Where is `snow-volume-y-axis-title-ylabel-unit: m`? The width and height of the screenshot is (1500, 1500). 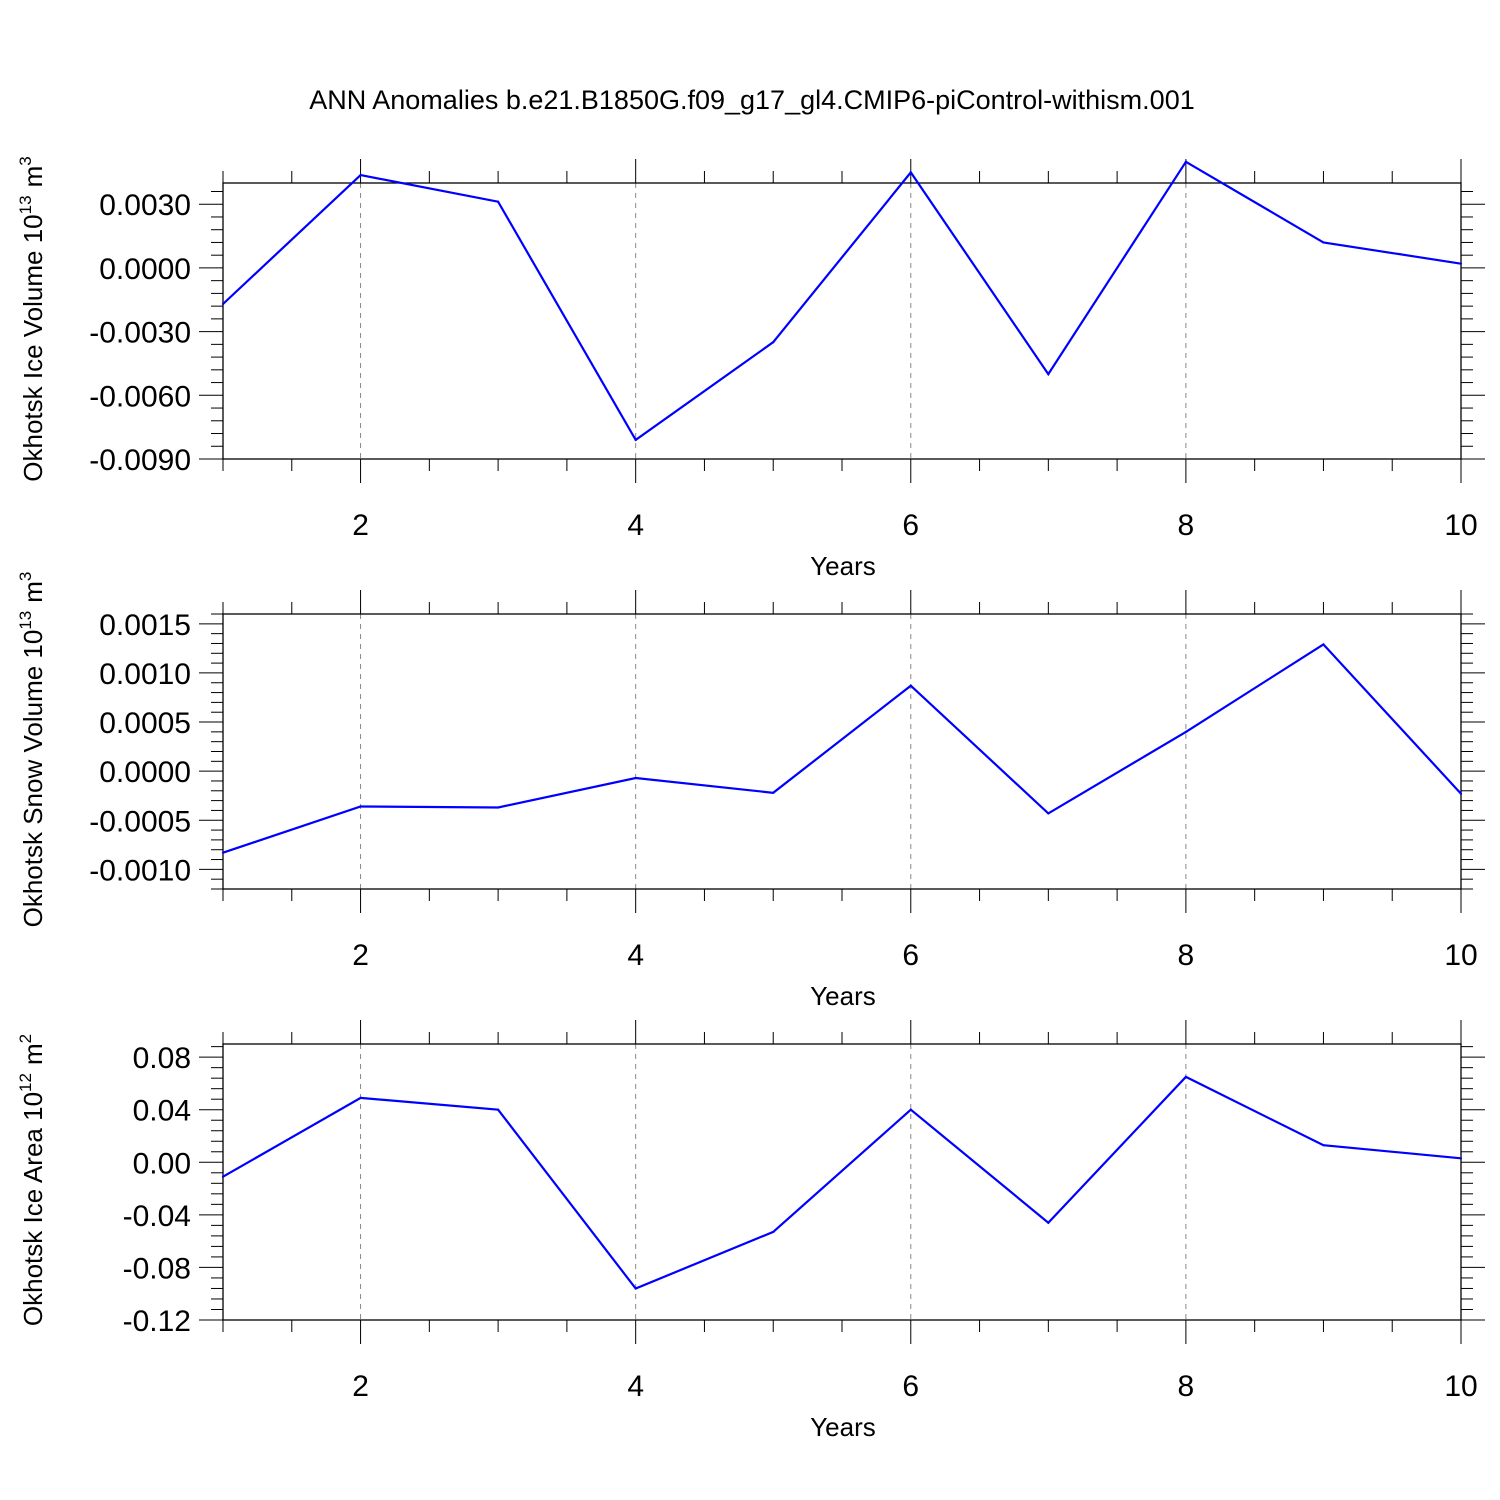 snow-volume-y-axis-title-ylabel-unit: m is located at coordinates (33, 592).